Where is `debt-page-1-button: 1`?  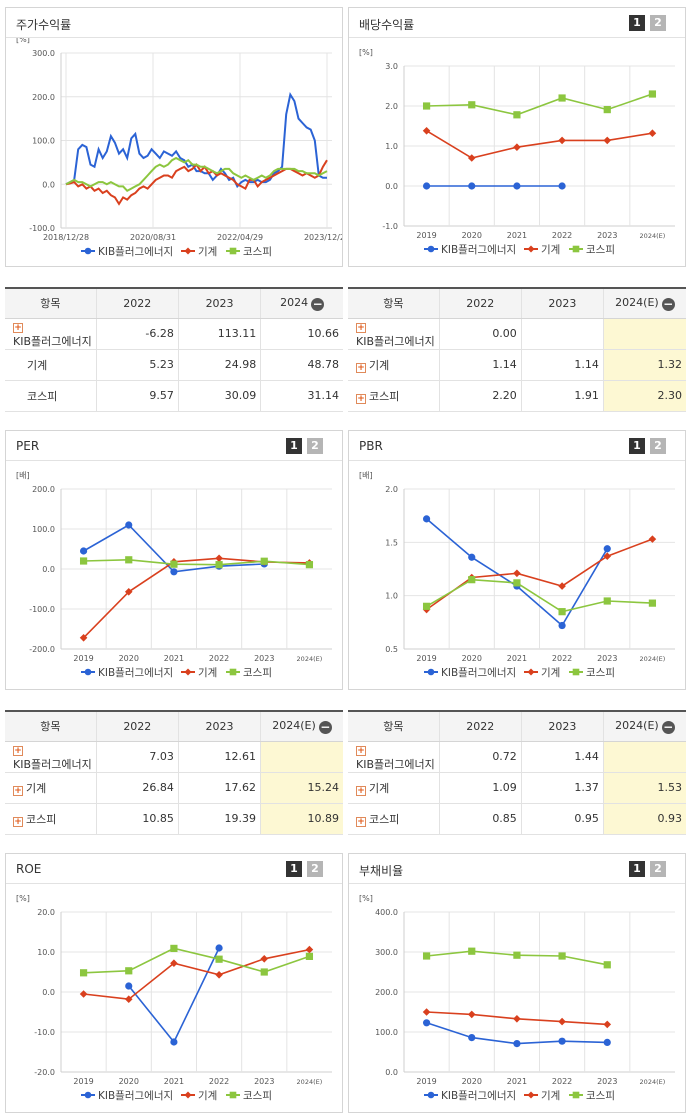 debt-page-1-button: 1 is located at coordinates (637, 869).